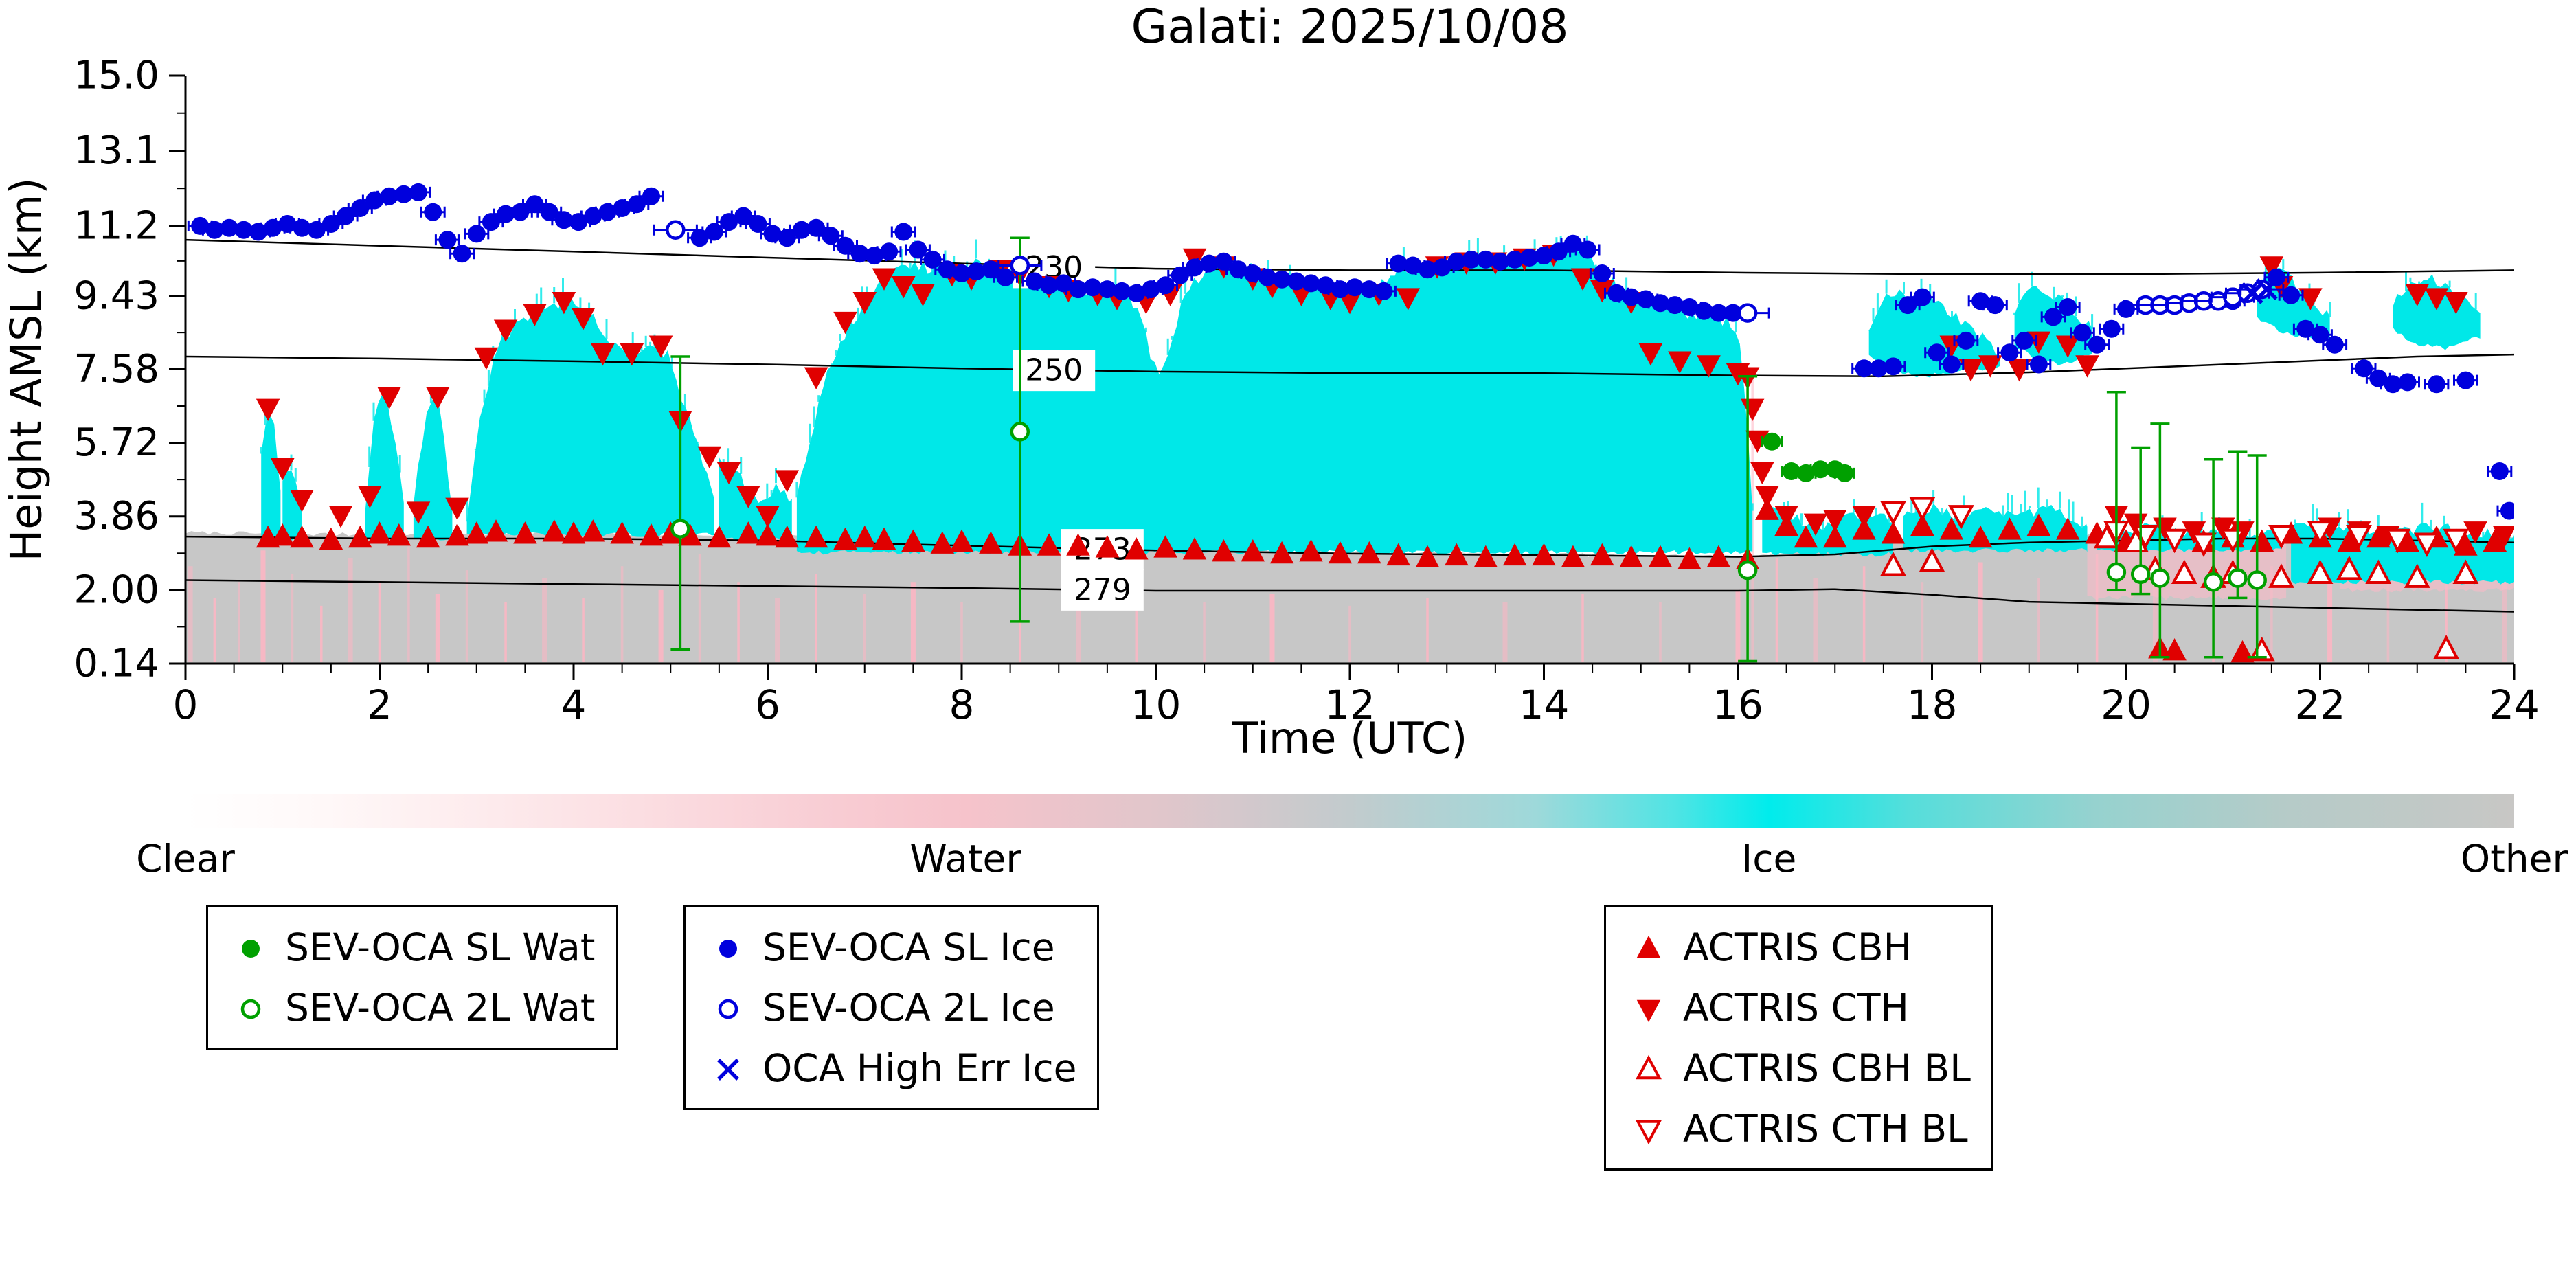 This screenshot has height=1288, width=2576. Describe the element at coordinates (26, 369) in the screenshot. I see `y-axis-label: Height AMSL (km)` at that location.